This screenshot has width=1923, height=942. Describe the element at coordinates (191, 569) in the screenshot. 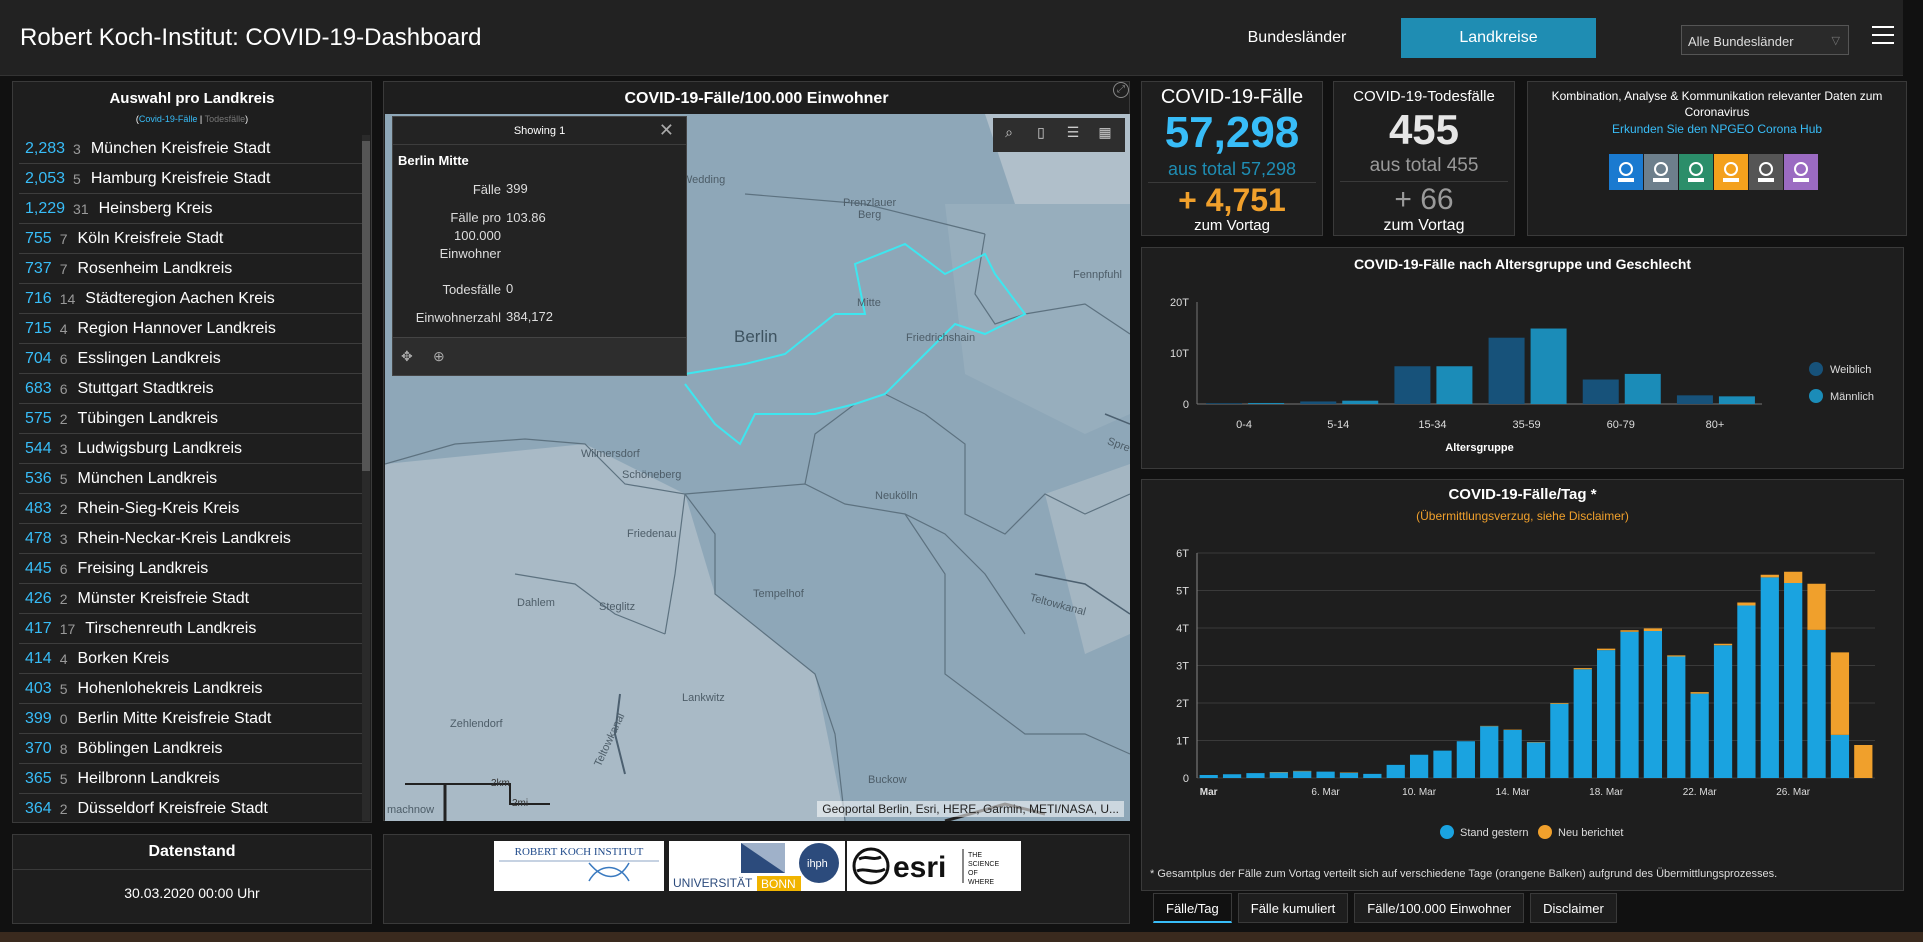

I see `table-row: 445 6 Freising Landkreis` at that location.